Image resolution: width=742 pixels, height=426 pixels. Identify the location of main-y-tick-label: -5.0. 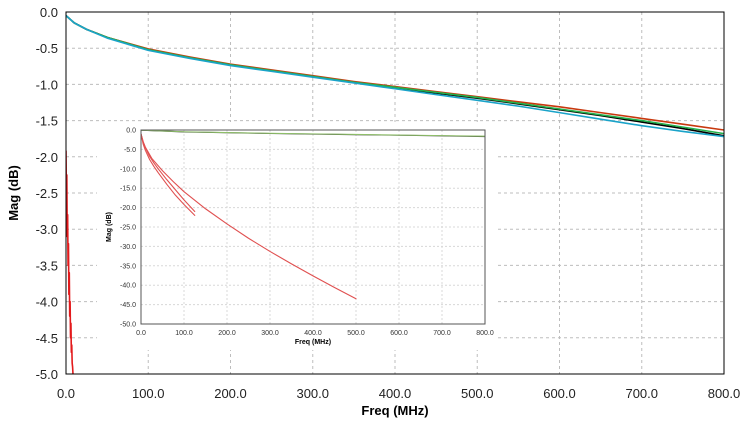
(47, 374).